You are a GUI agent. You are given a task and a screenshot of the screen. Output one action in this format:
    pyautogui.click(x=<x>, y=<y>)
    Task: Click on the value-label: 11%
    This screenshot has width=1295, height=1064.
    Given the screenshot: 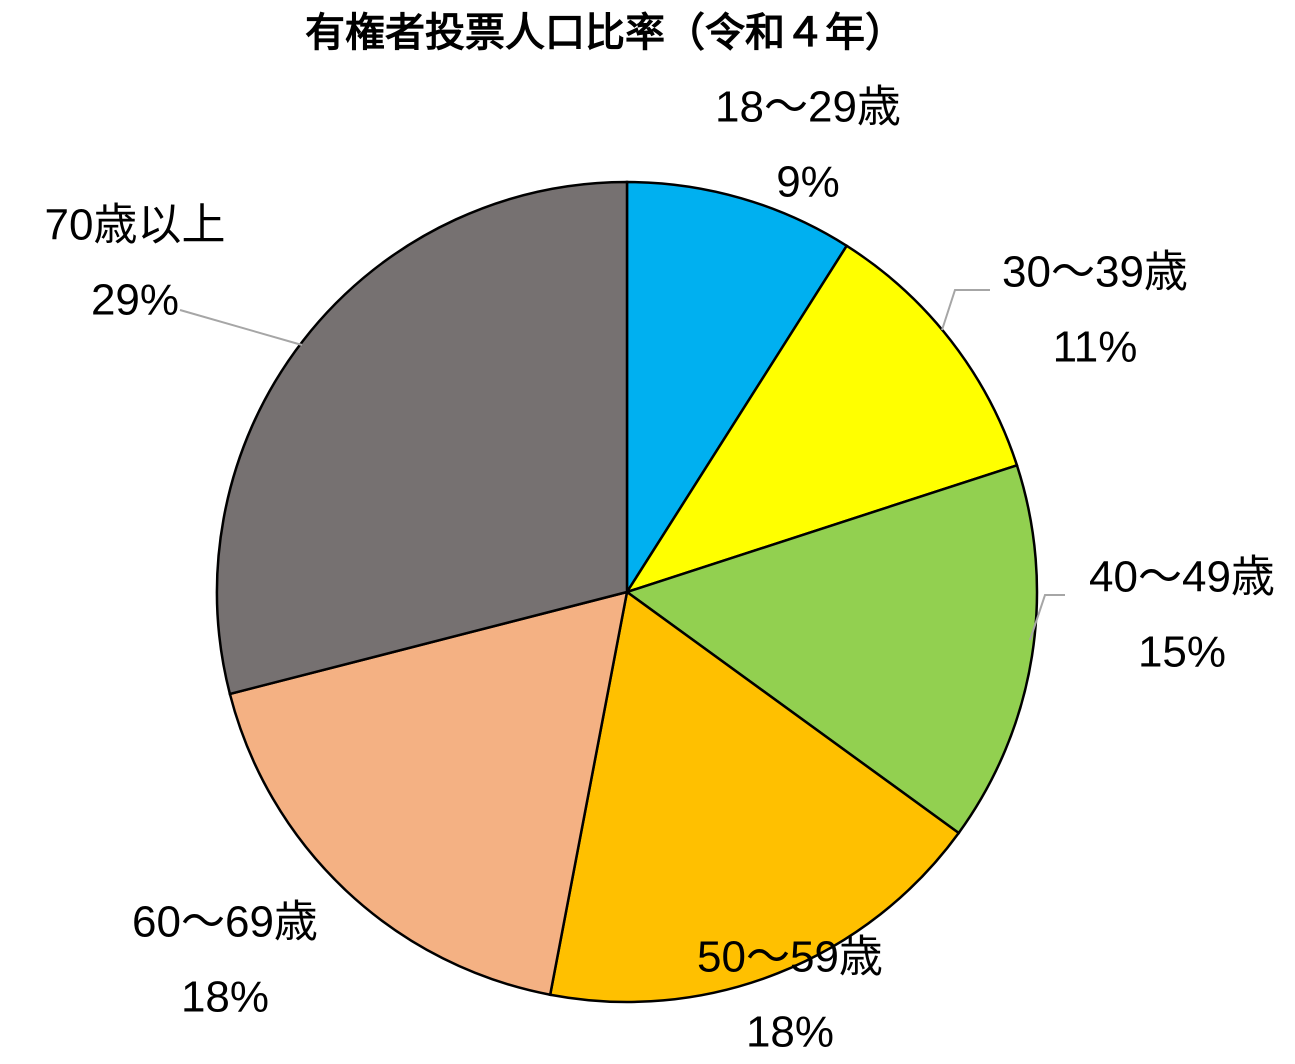 What is the action you would take?
    pyautogui.click(x=1095, y=347)
    